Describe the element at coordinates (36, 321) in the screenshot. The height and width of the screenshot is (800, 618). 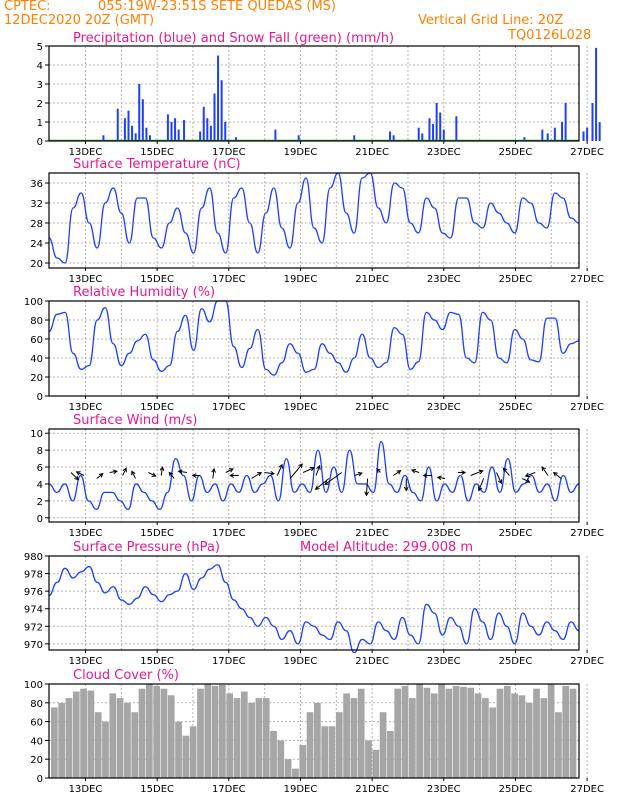
I see `y-tick-label: 80` at that location.